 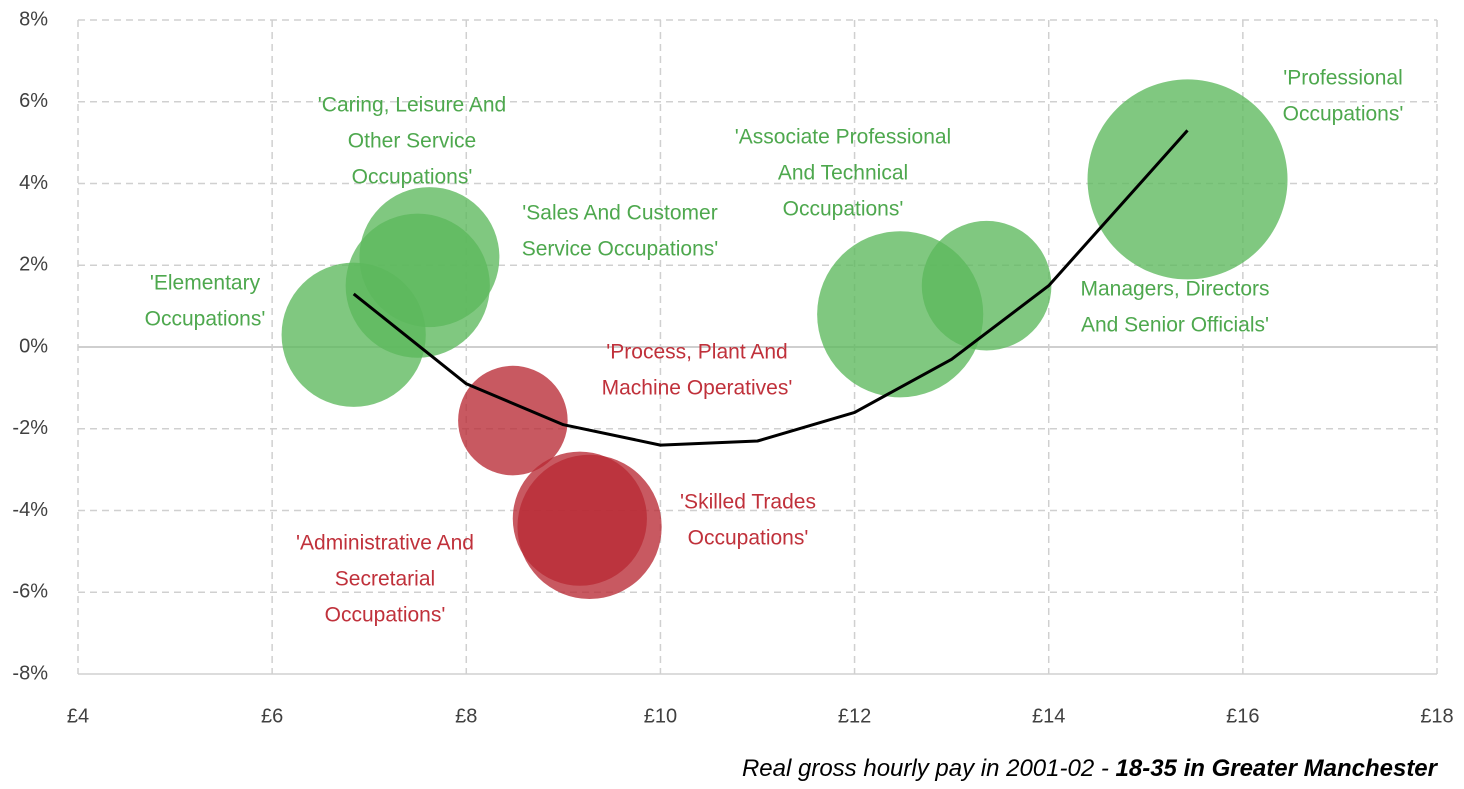 I want to click on x-label-emphasis: 18-35 in Greater Manchester, so click(x=1277, y=768).